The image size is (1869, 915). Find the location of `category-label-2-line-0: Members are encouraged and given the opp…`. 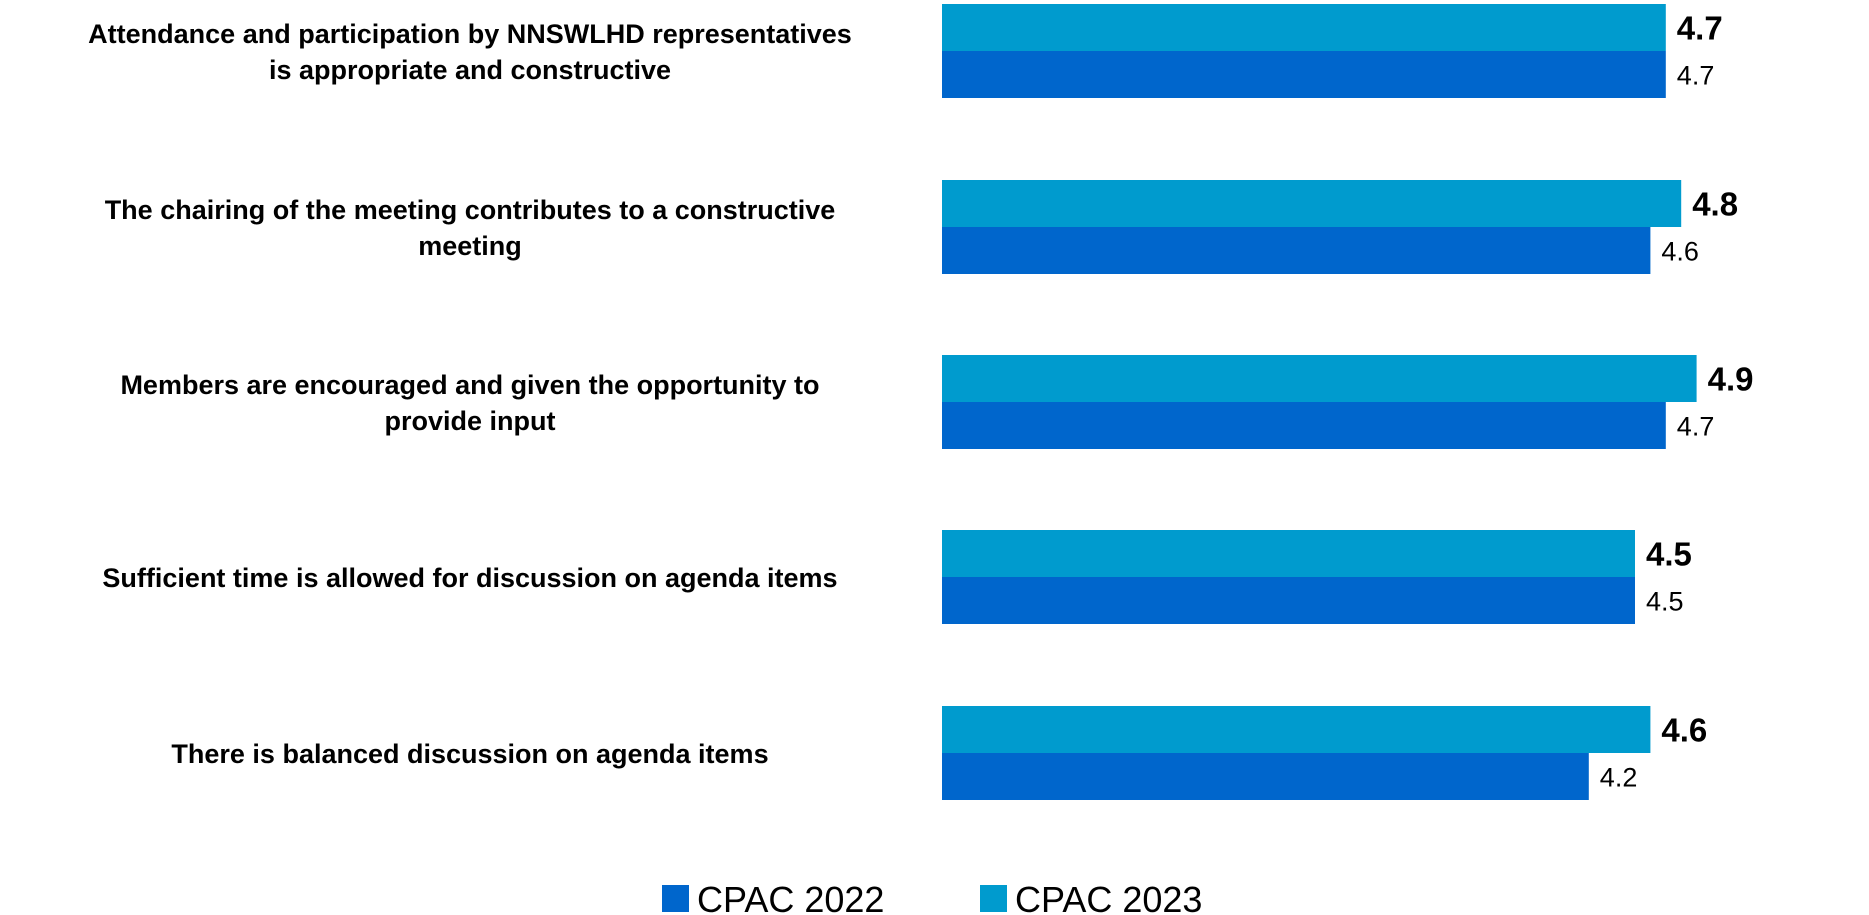

category-label-2-line-0: Members are encouraged and given the opp… is located at coordinates (469, 385).